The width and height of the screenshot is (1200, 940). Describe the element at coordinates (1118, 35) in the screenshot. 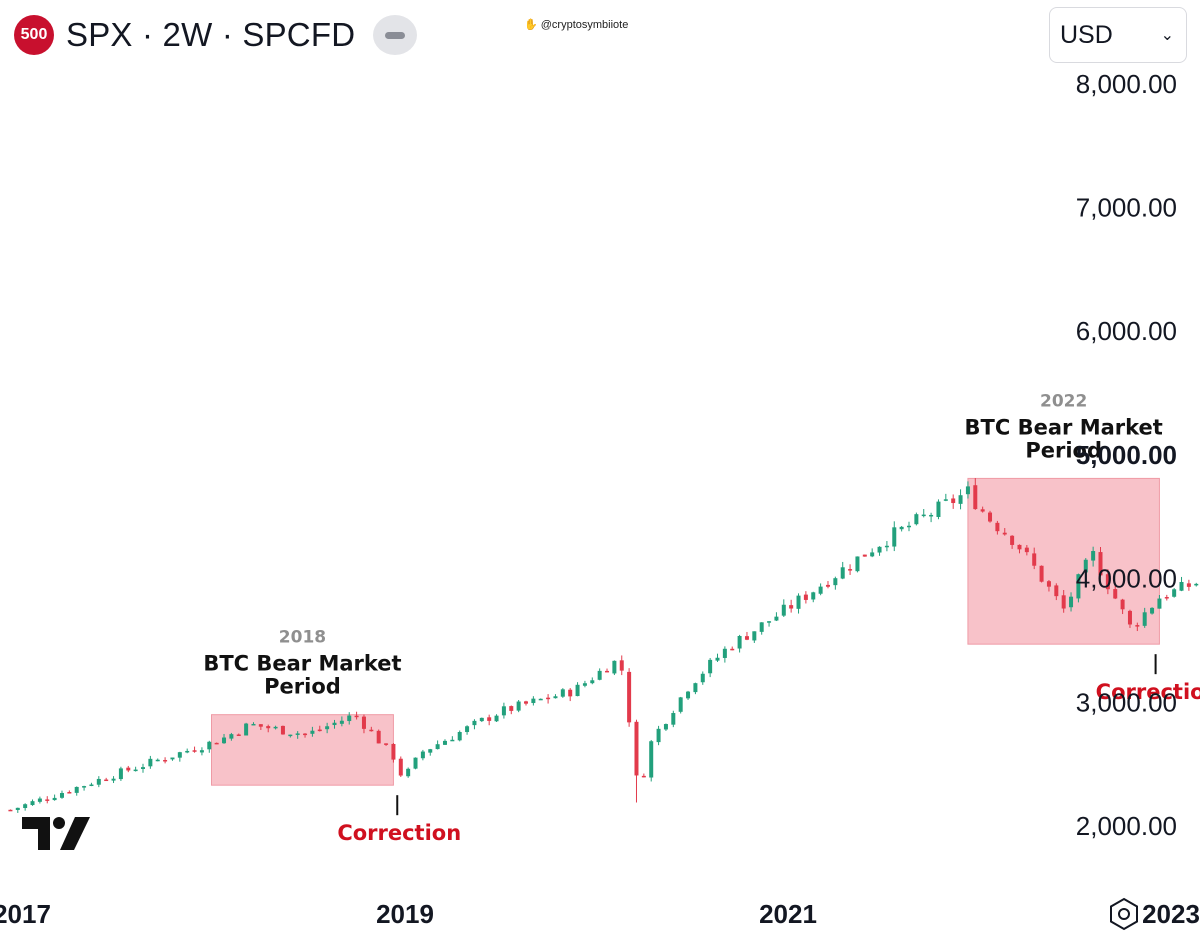

I see `currency-select: USD ⌄` at that location.